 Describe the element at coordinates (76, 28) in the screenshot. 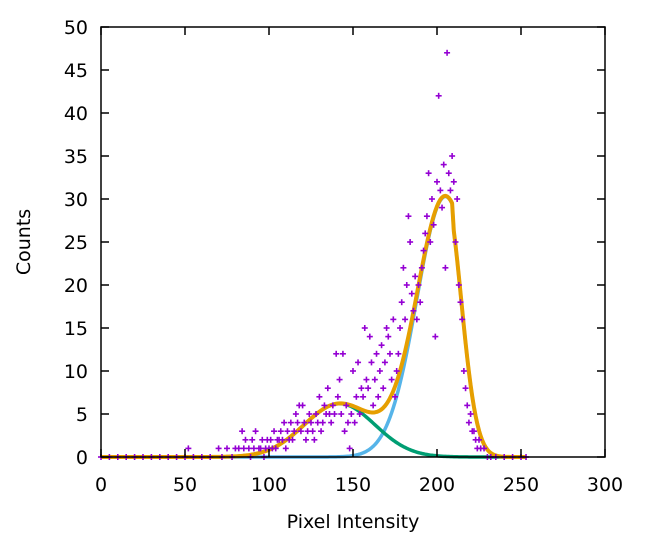

I see `y-tick-label: 50` at that location.